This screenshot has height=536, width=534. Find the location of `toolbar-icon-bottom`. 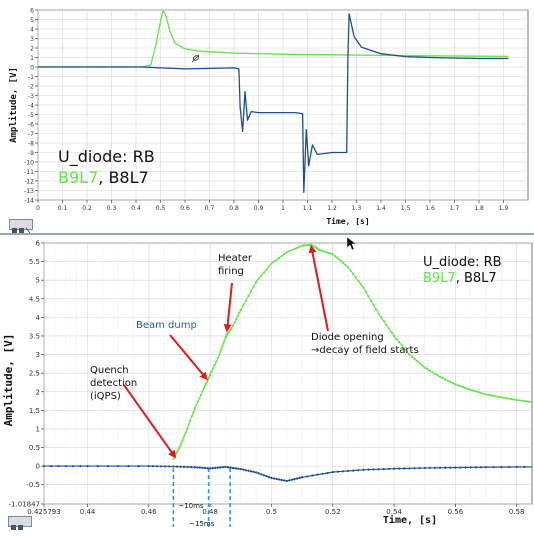

toolbar-icon-bottom is located at coordinates (20, 523).